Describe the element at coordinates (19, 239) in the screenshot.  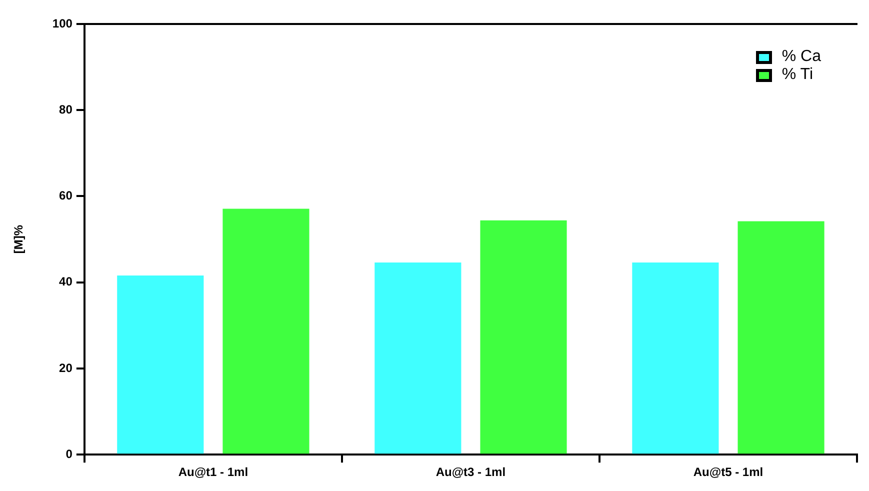
I see `y-axis-title: [M]%` at that location.